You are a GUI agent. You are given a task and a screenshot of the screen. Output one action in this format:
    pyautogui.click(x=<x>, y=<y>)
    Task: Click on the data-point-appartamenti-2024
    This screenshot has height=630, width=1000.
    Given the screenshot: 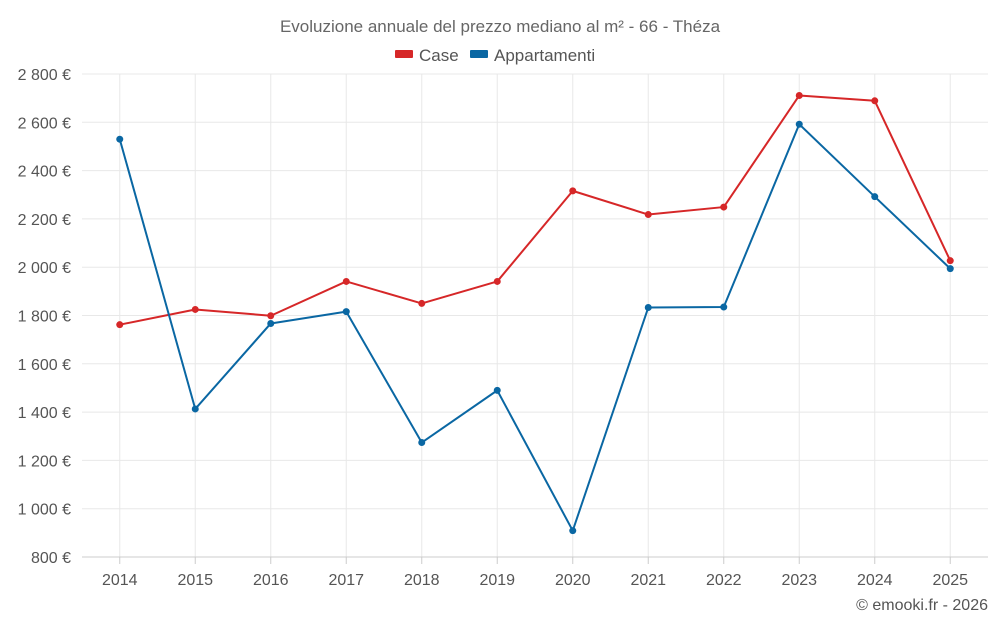 What is the action you would take?
    pyautogui.click(x=875, y=197)
    